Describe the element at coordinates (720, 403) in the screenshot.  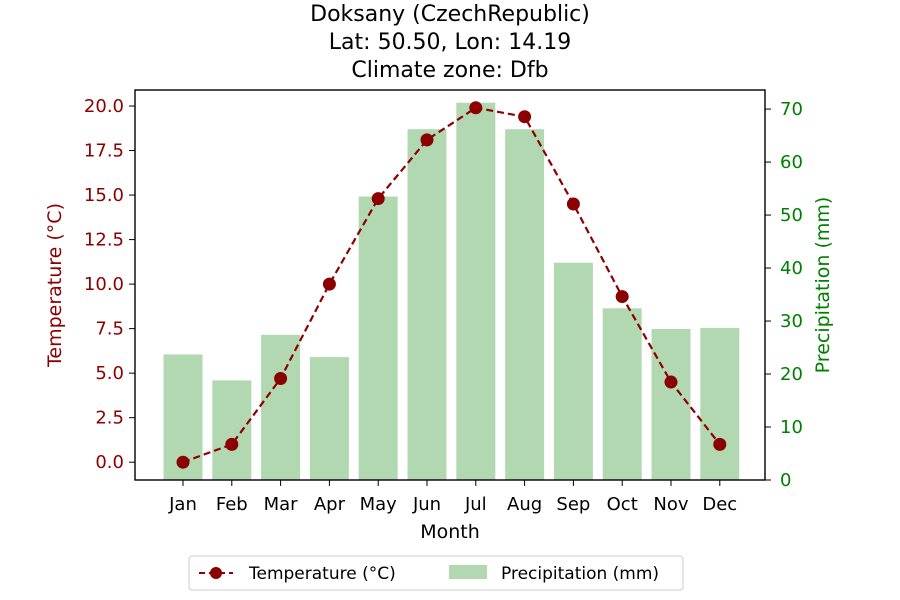
I see `precipitation-bar-dec` at that location.